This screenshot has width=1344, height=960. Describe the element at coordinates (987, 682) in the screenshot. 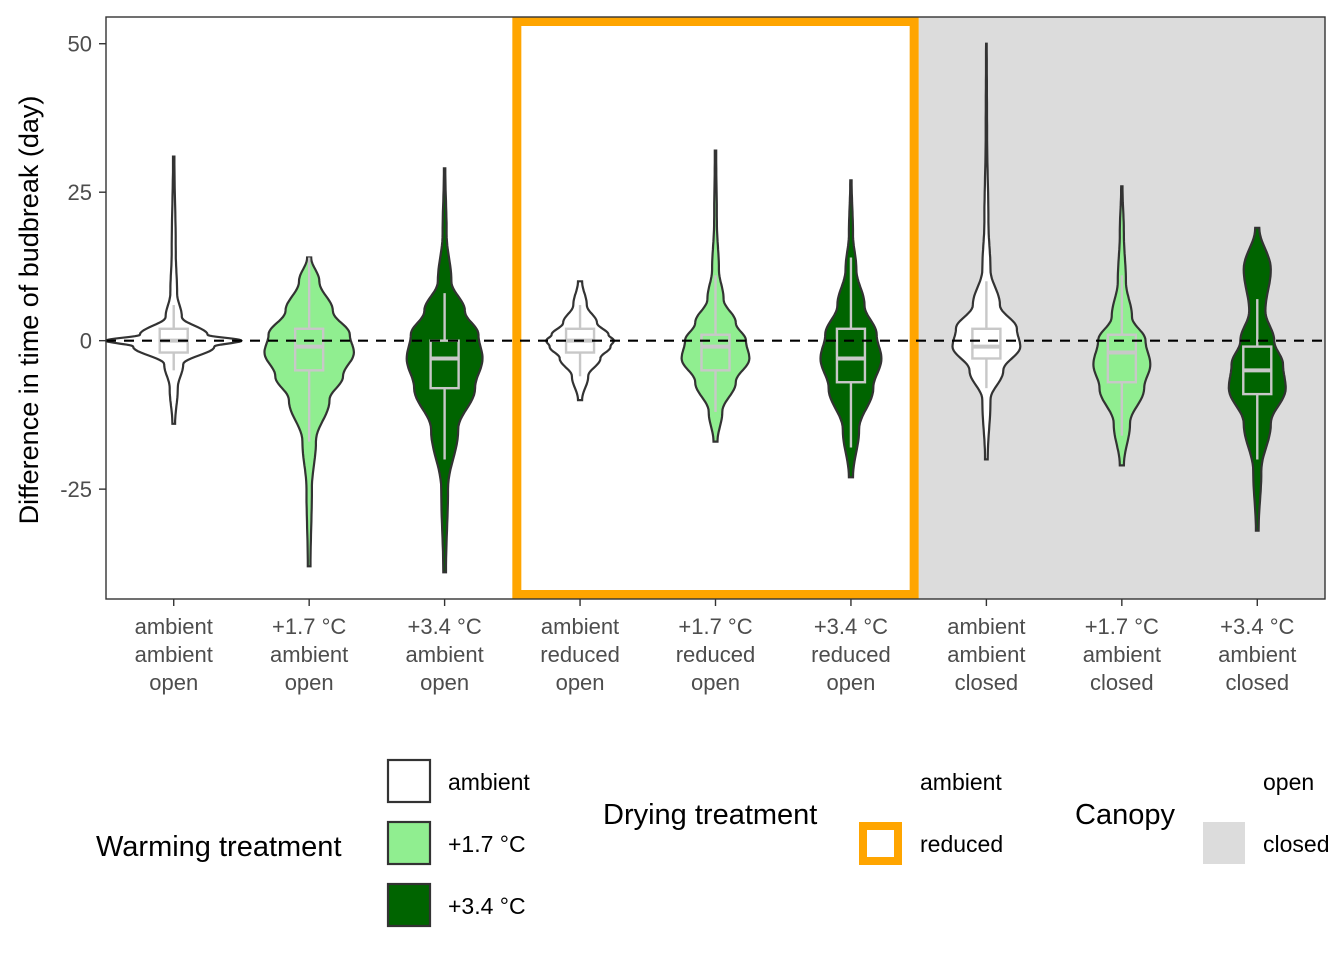

I see `x-tick-label-7-3: closed` at that location.